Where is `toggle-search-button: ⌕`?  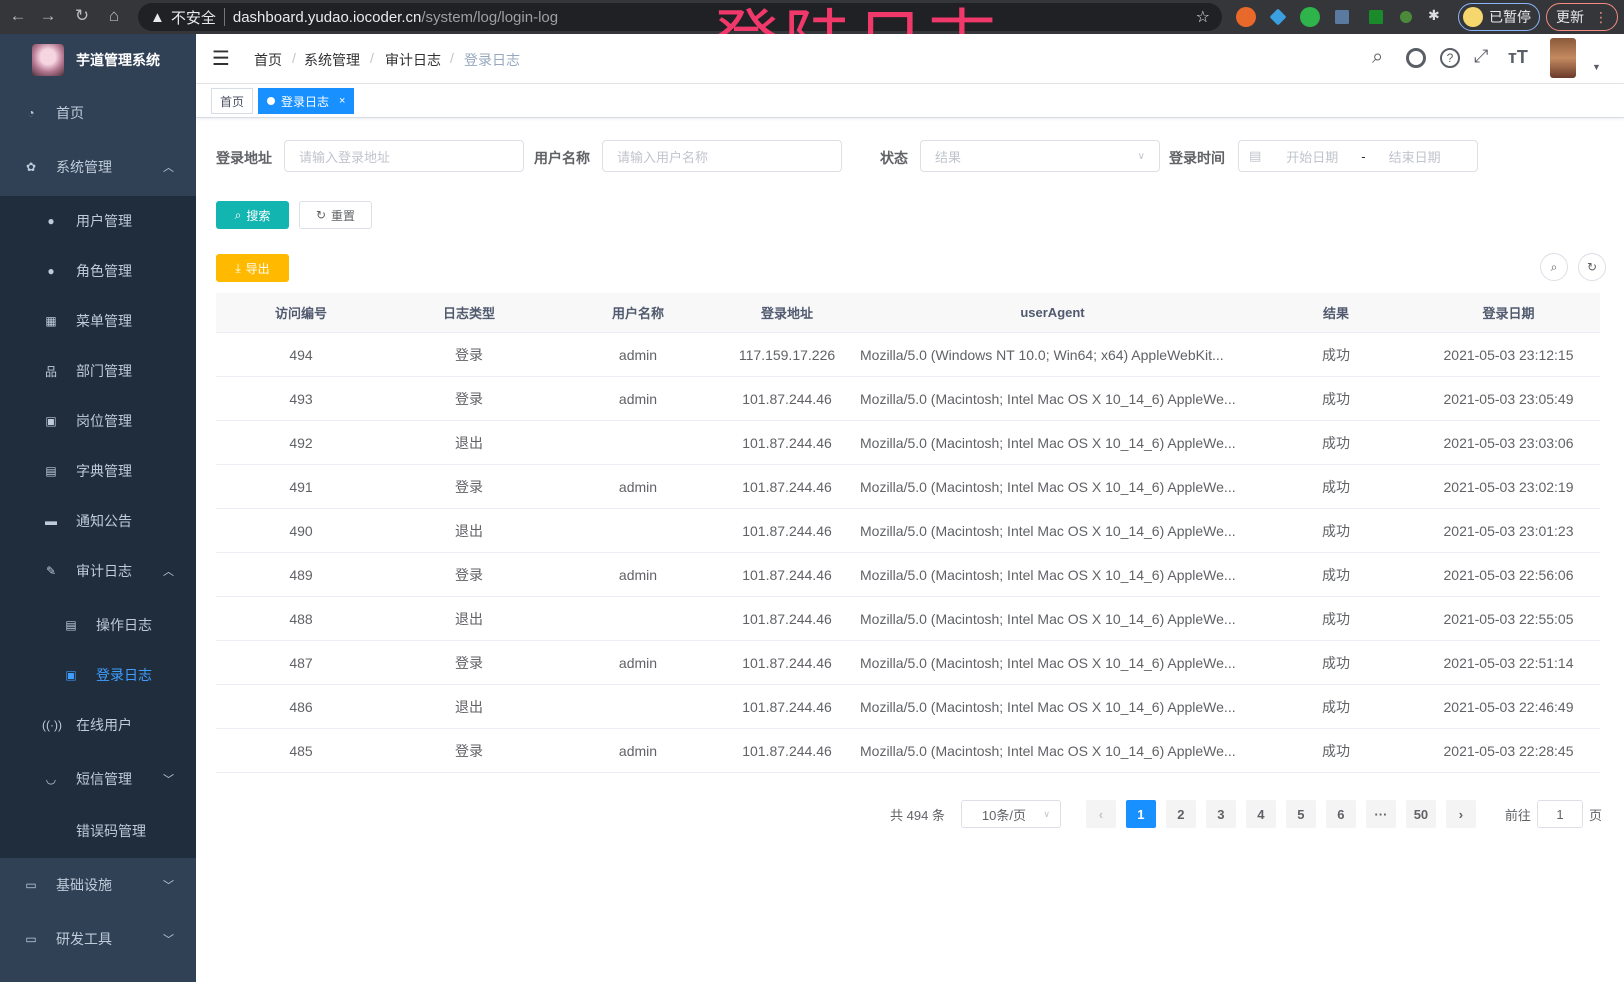 toggle-search-button: ⌕ is located at coordinates (1554, 267).